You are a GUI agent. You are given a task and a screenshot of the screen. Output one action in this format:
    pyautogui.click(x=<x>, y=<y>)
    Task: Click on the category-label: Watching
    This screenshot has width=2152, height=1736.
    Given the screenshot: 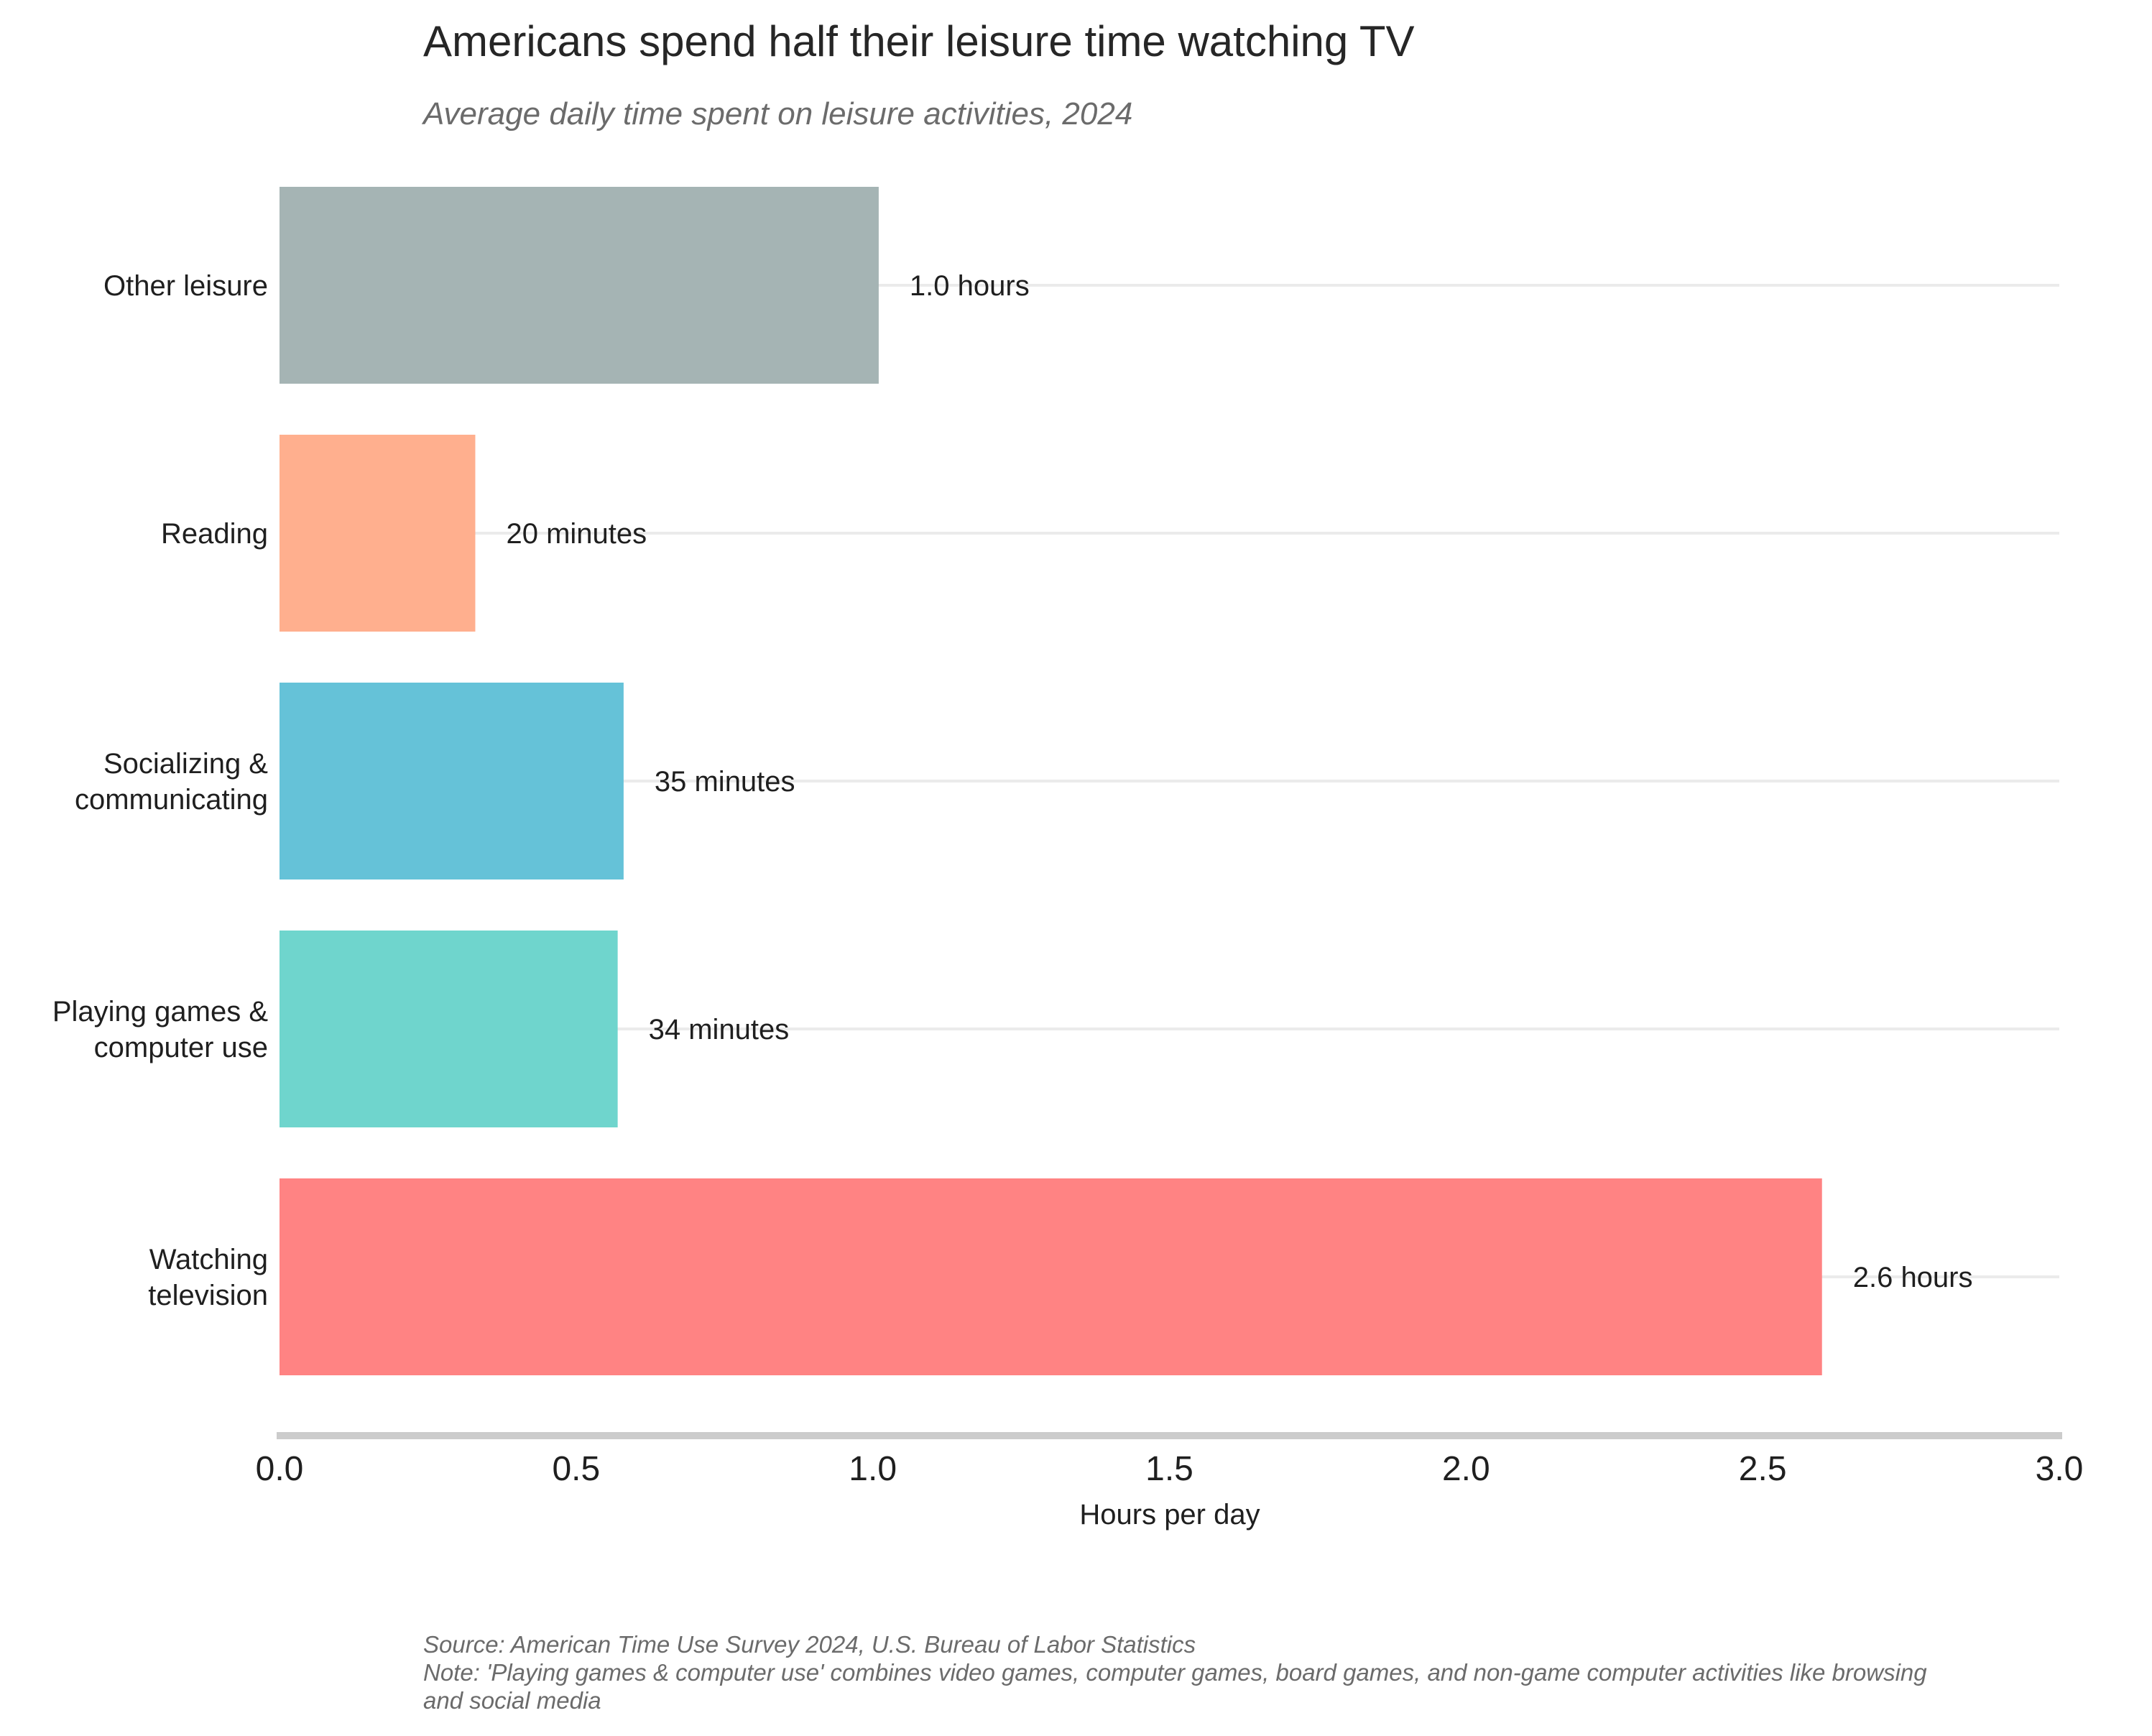 What is the action you would take?
    pyautogui.click(x=208, y=1259)
    